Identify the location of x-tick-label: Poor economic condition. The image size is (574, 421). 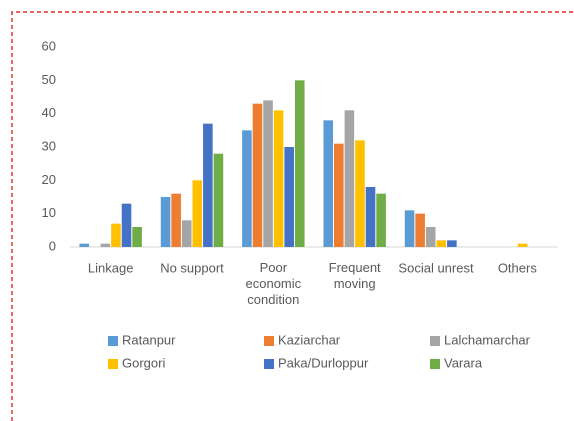
(274, 283).